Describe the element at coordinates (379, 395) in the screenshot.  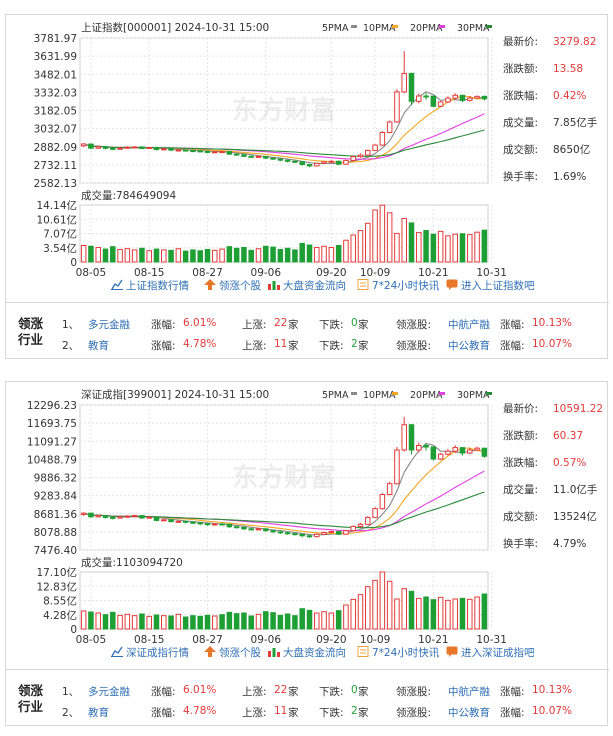
I see `ma-legend-label: 10PMA` at that location.